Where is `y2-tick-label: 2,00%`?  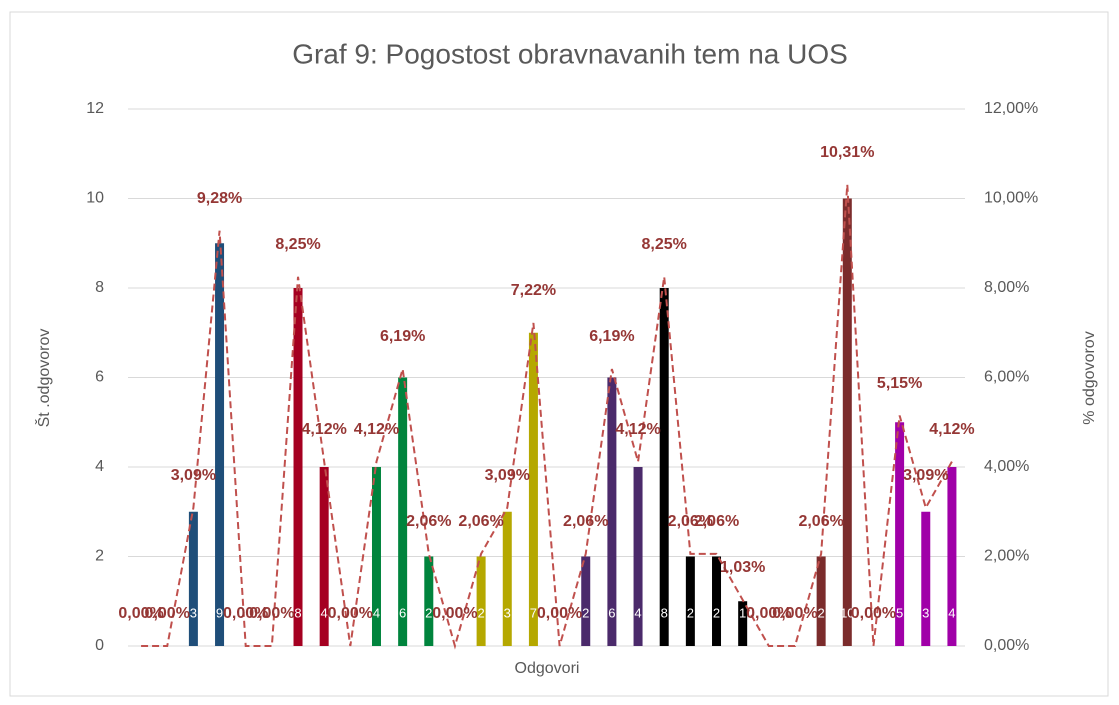 y2-tick-label: 2,00% is located at coordinates (1006, 556).